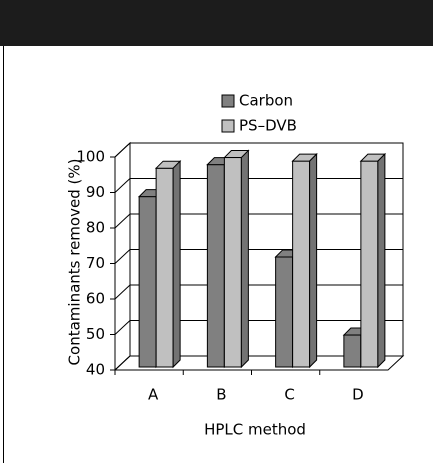 Image resolution: width=433 pixels, height=467 pixels. Describe the element at coordinates (266, 101) in the screenshot. I see `legend-label: Carbon` at that location.